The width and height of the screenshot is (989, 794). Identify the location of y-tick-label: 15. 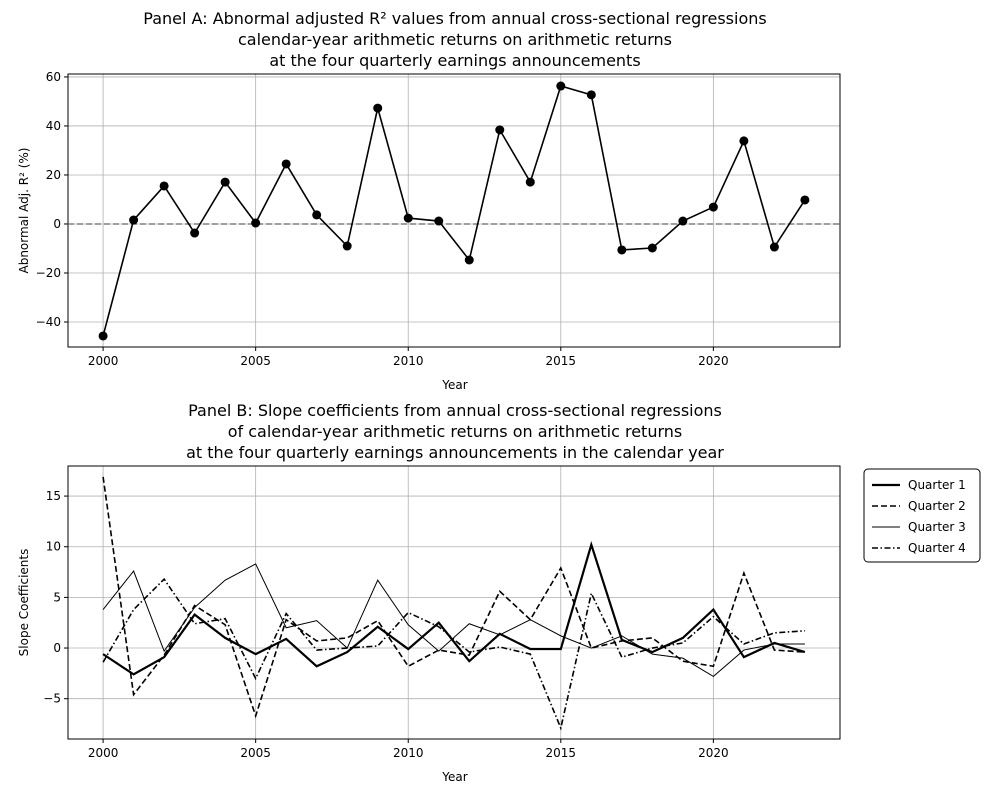
(53, 496).